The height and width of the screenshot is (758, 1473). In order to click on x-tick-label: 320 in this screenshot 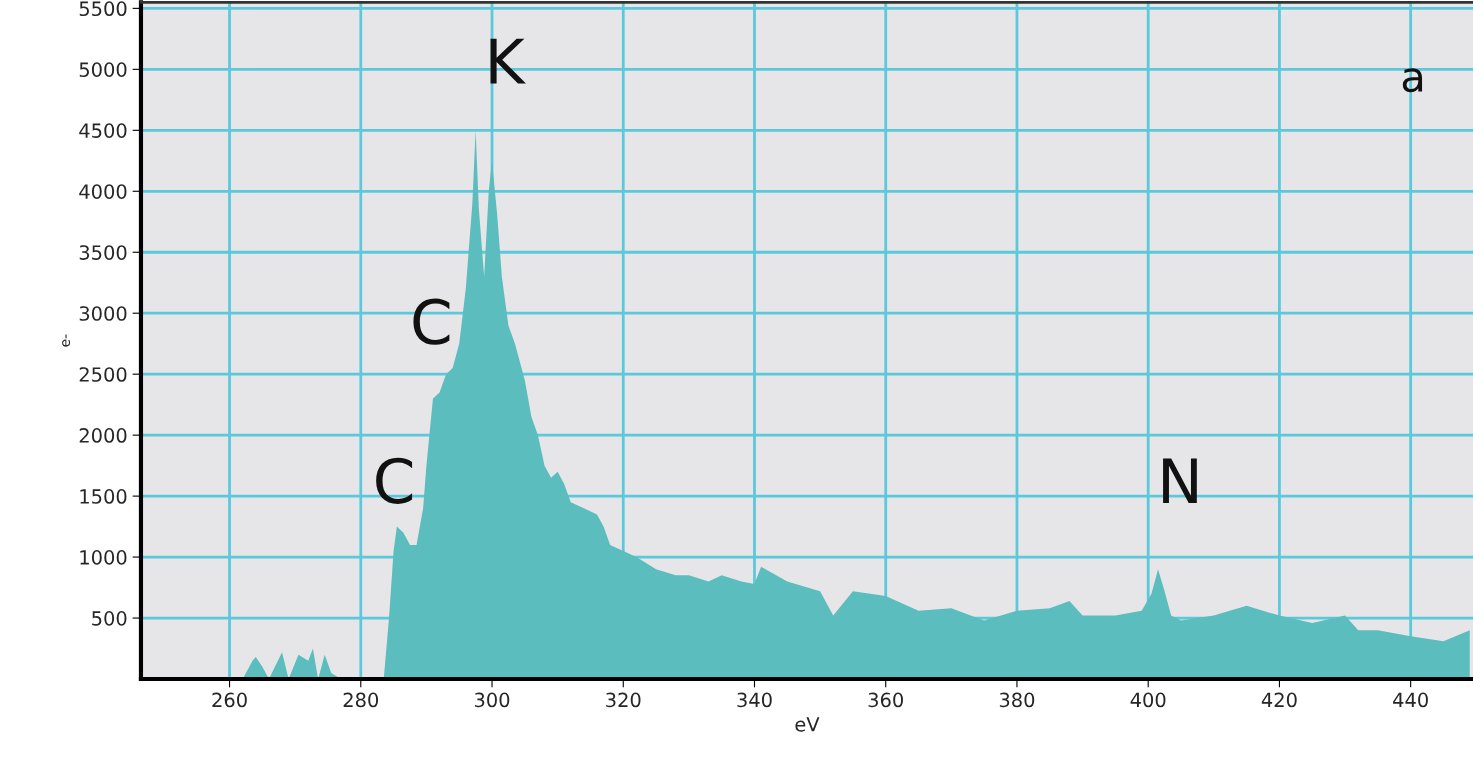, I will do `click(623, 700)`.